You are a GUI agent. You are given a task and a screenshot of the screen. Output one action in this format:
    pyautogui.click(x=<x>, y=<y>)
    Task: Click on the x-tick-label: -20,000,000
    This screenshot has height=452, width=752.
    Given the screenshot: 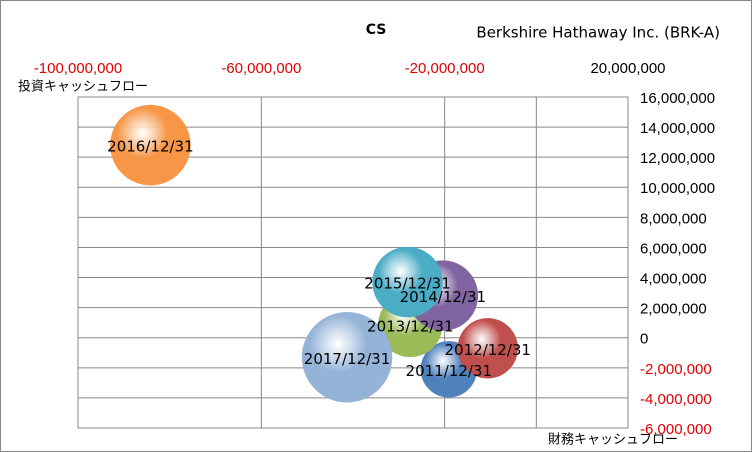 What is the action you would take?
    pyautogui.click(x=445, y=68)
    